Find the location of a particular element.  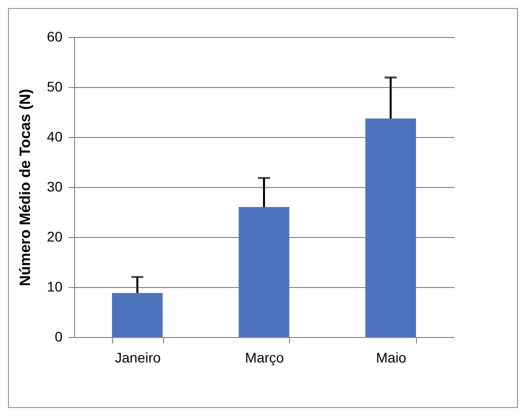

y-axis-title: Número Médio de Tocas (N) is located at coordinates (25, 187).